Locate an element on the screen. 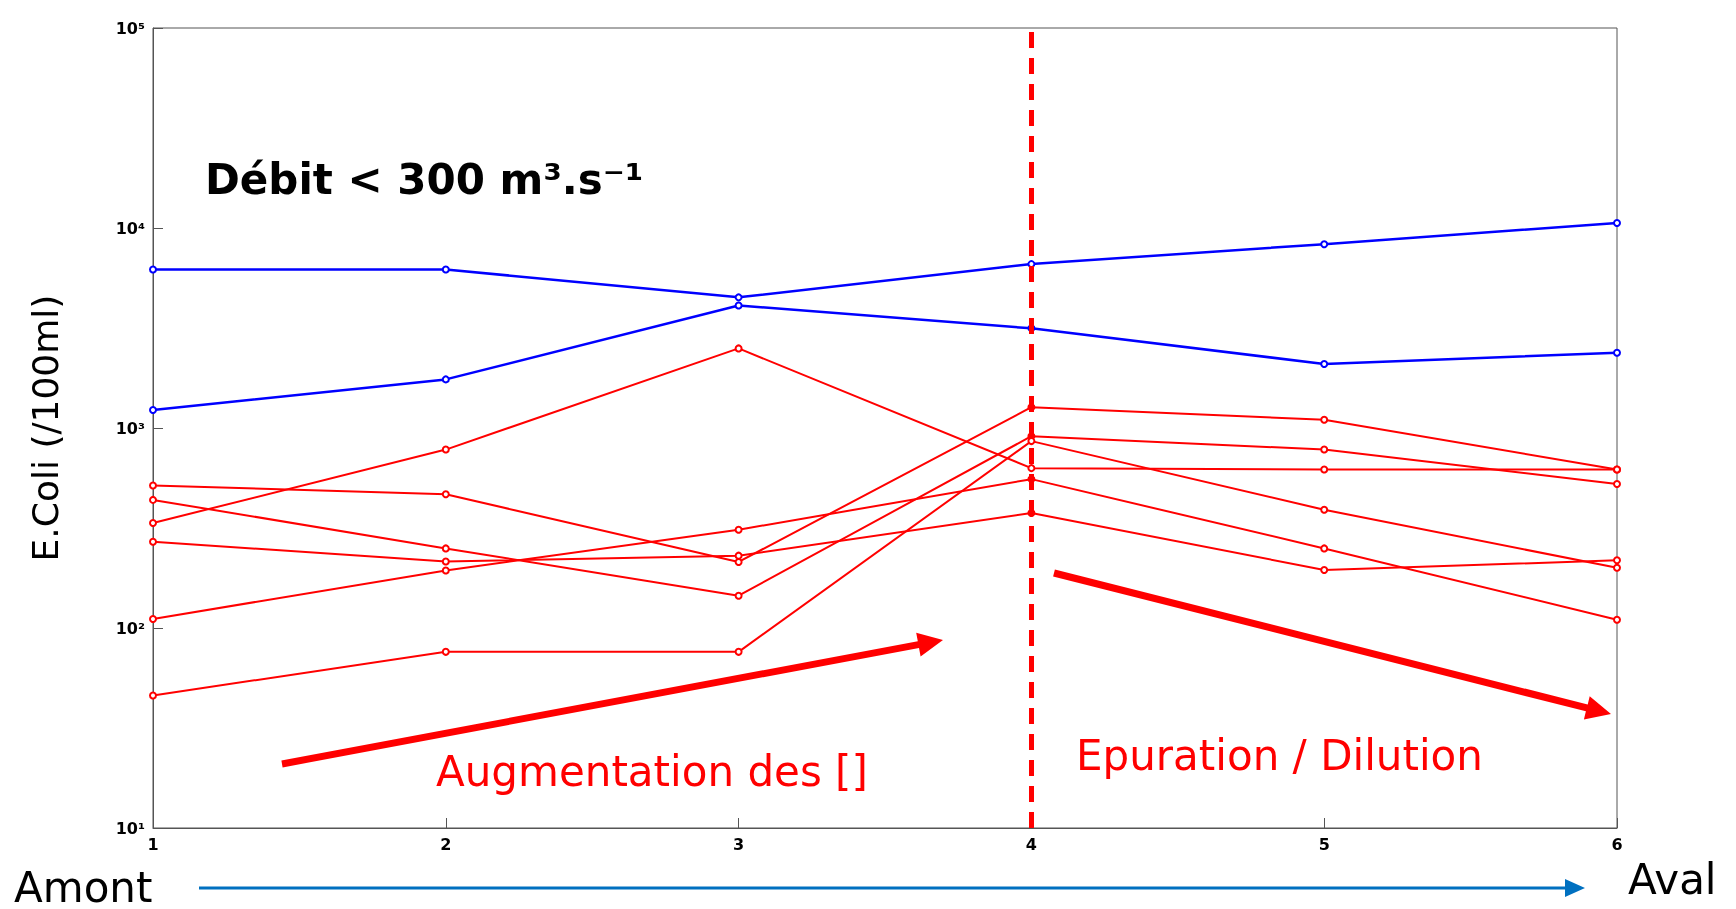 This screenshot has height=909, width=1736. y-tick-label: 10⁵ is located at coordinates (130, 28).